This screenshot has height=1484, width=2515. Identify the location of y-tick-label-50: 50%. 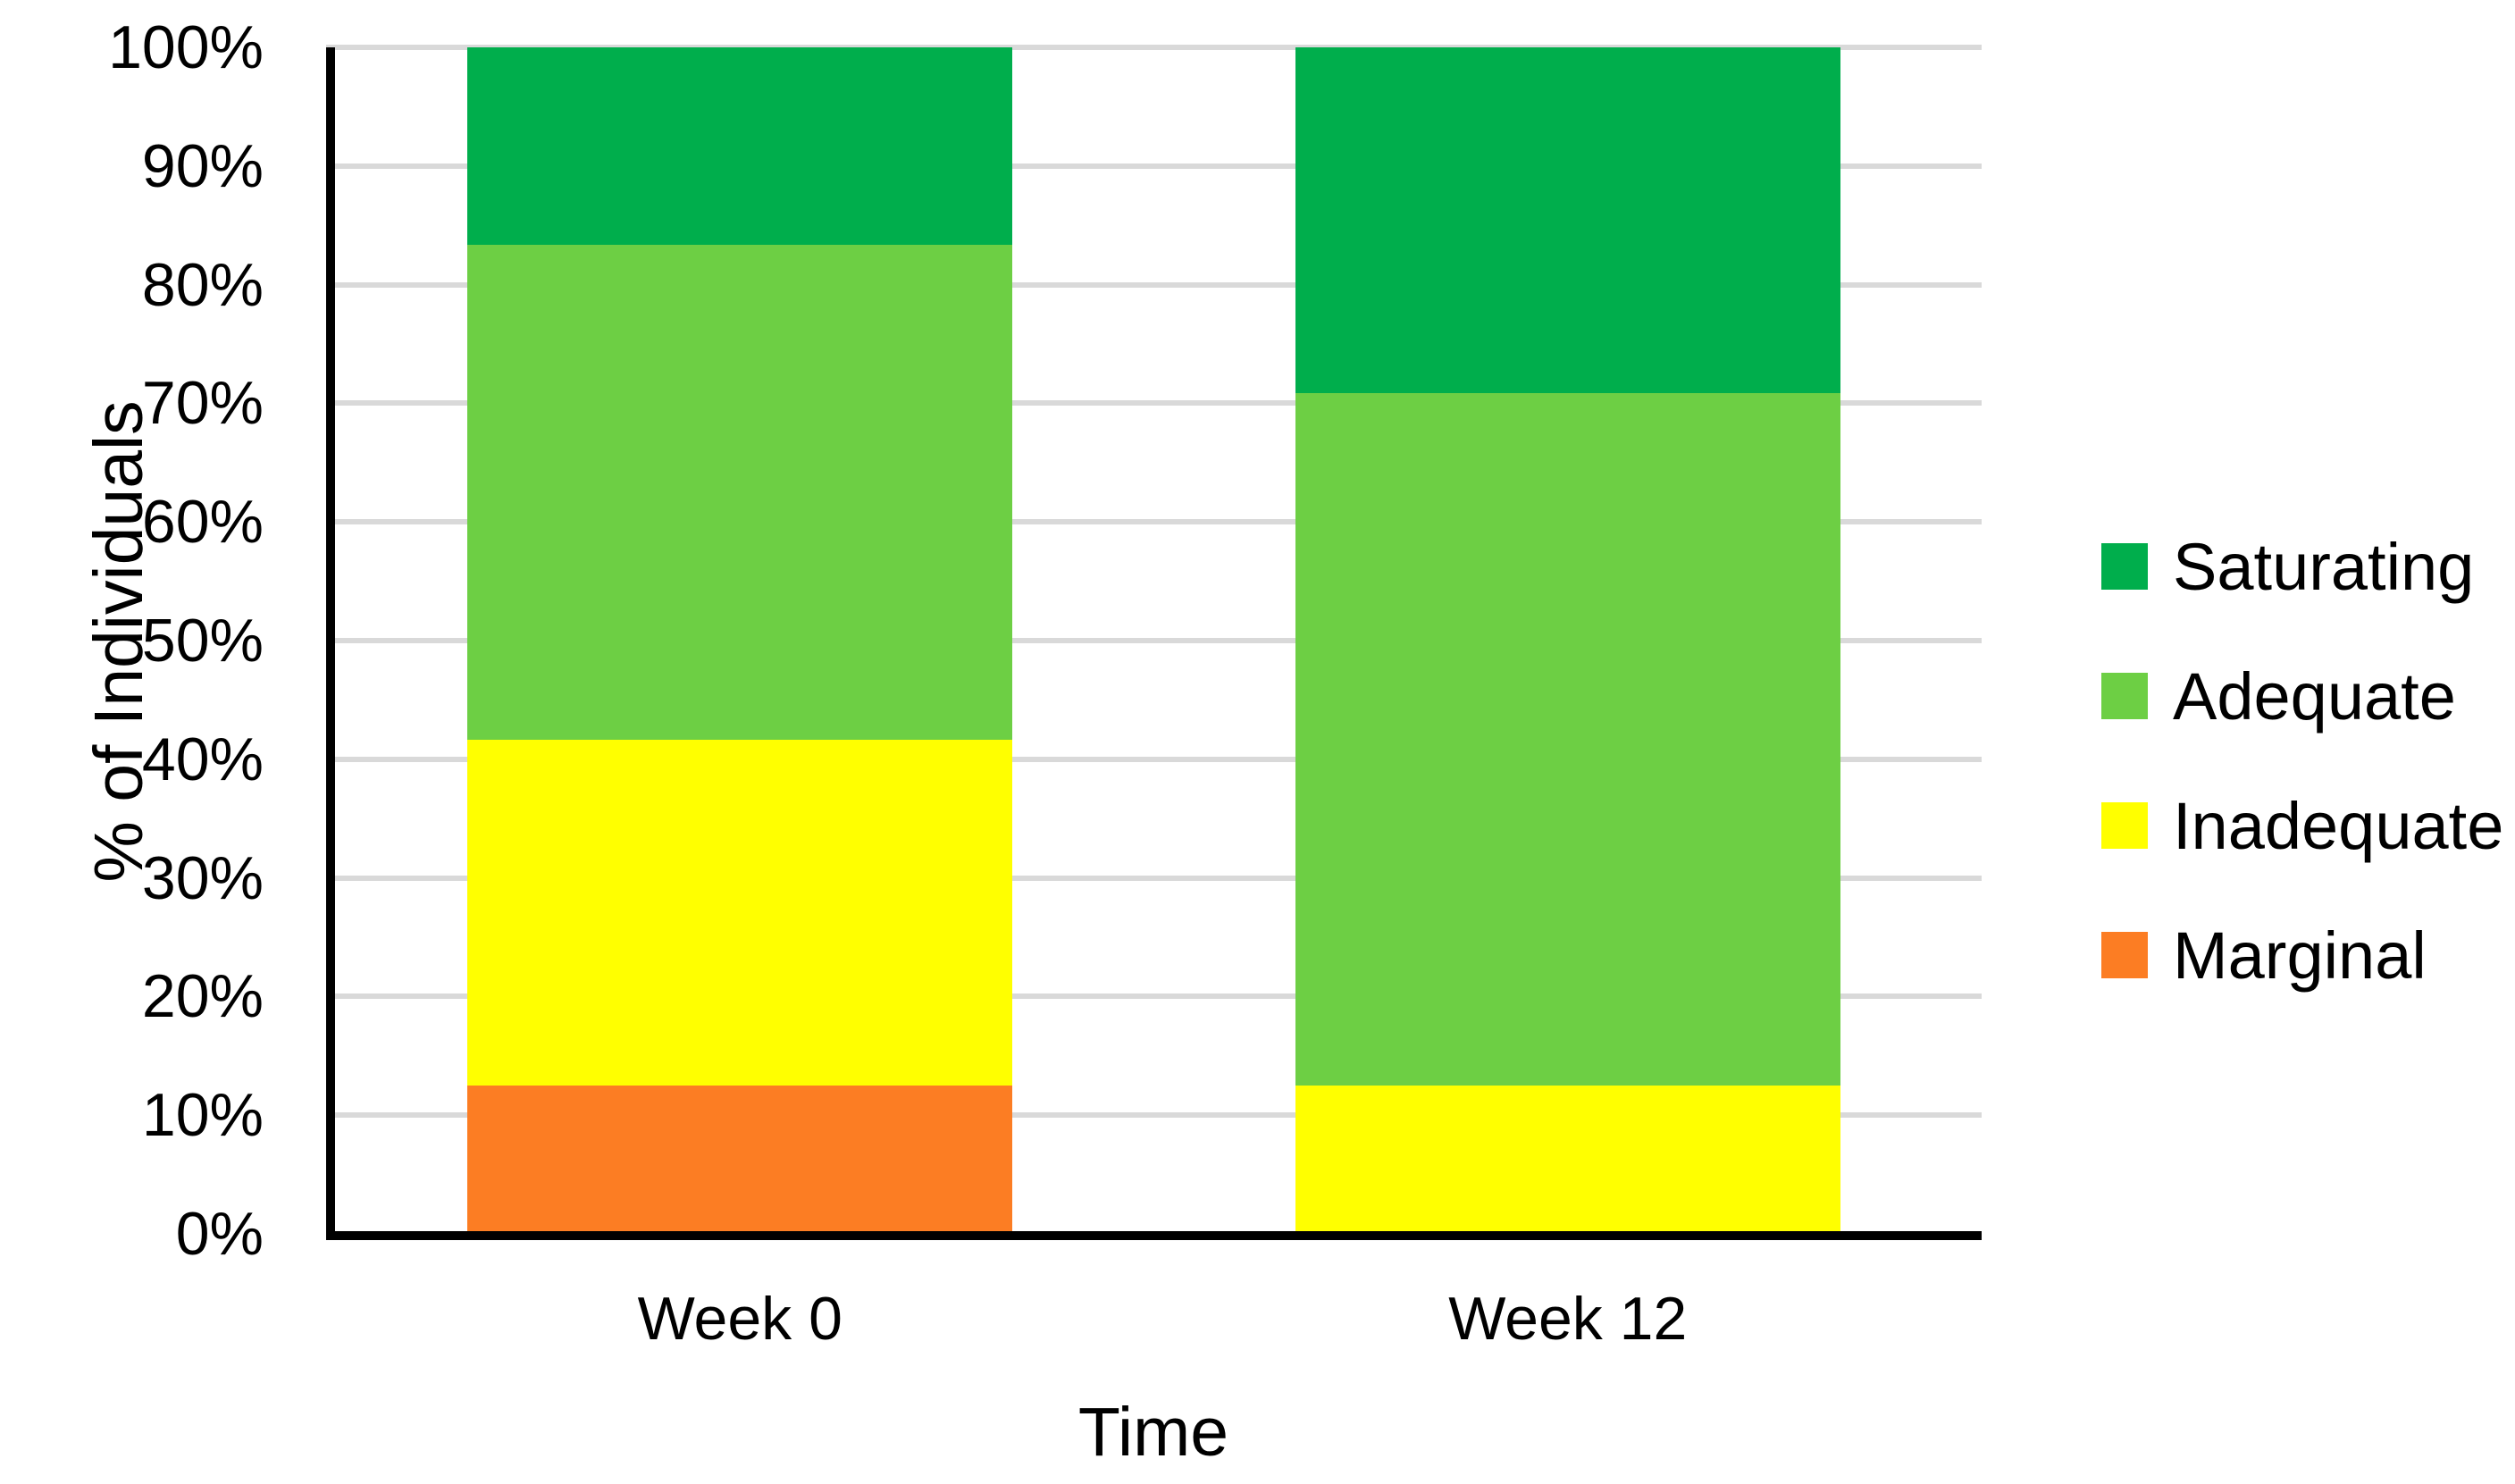
(202, 641).